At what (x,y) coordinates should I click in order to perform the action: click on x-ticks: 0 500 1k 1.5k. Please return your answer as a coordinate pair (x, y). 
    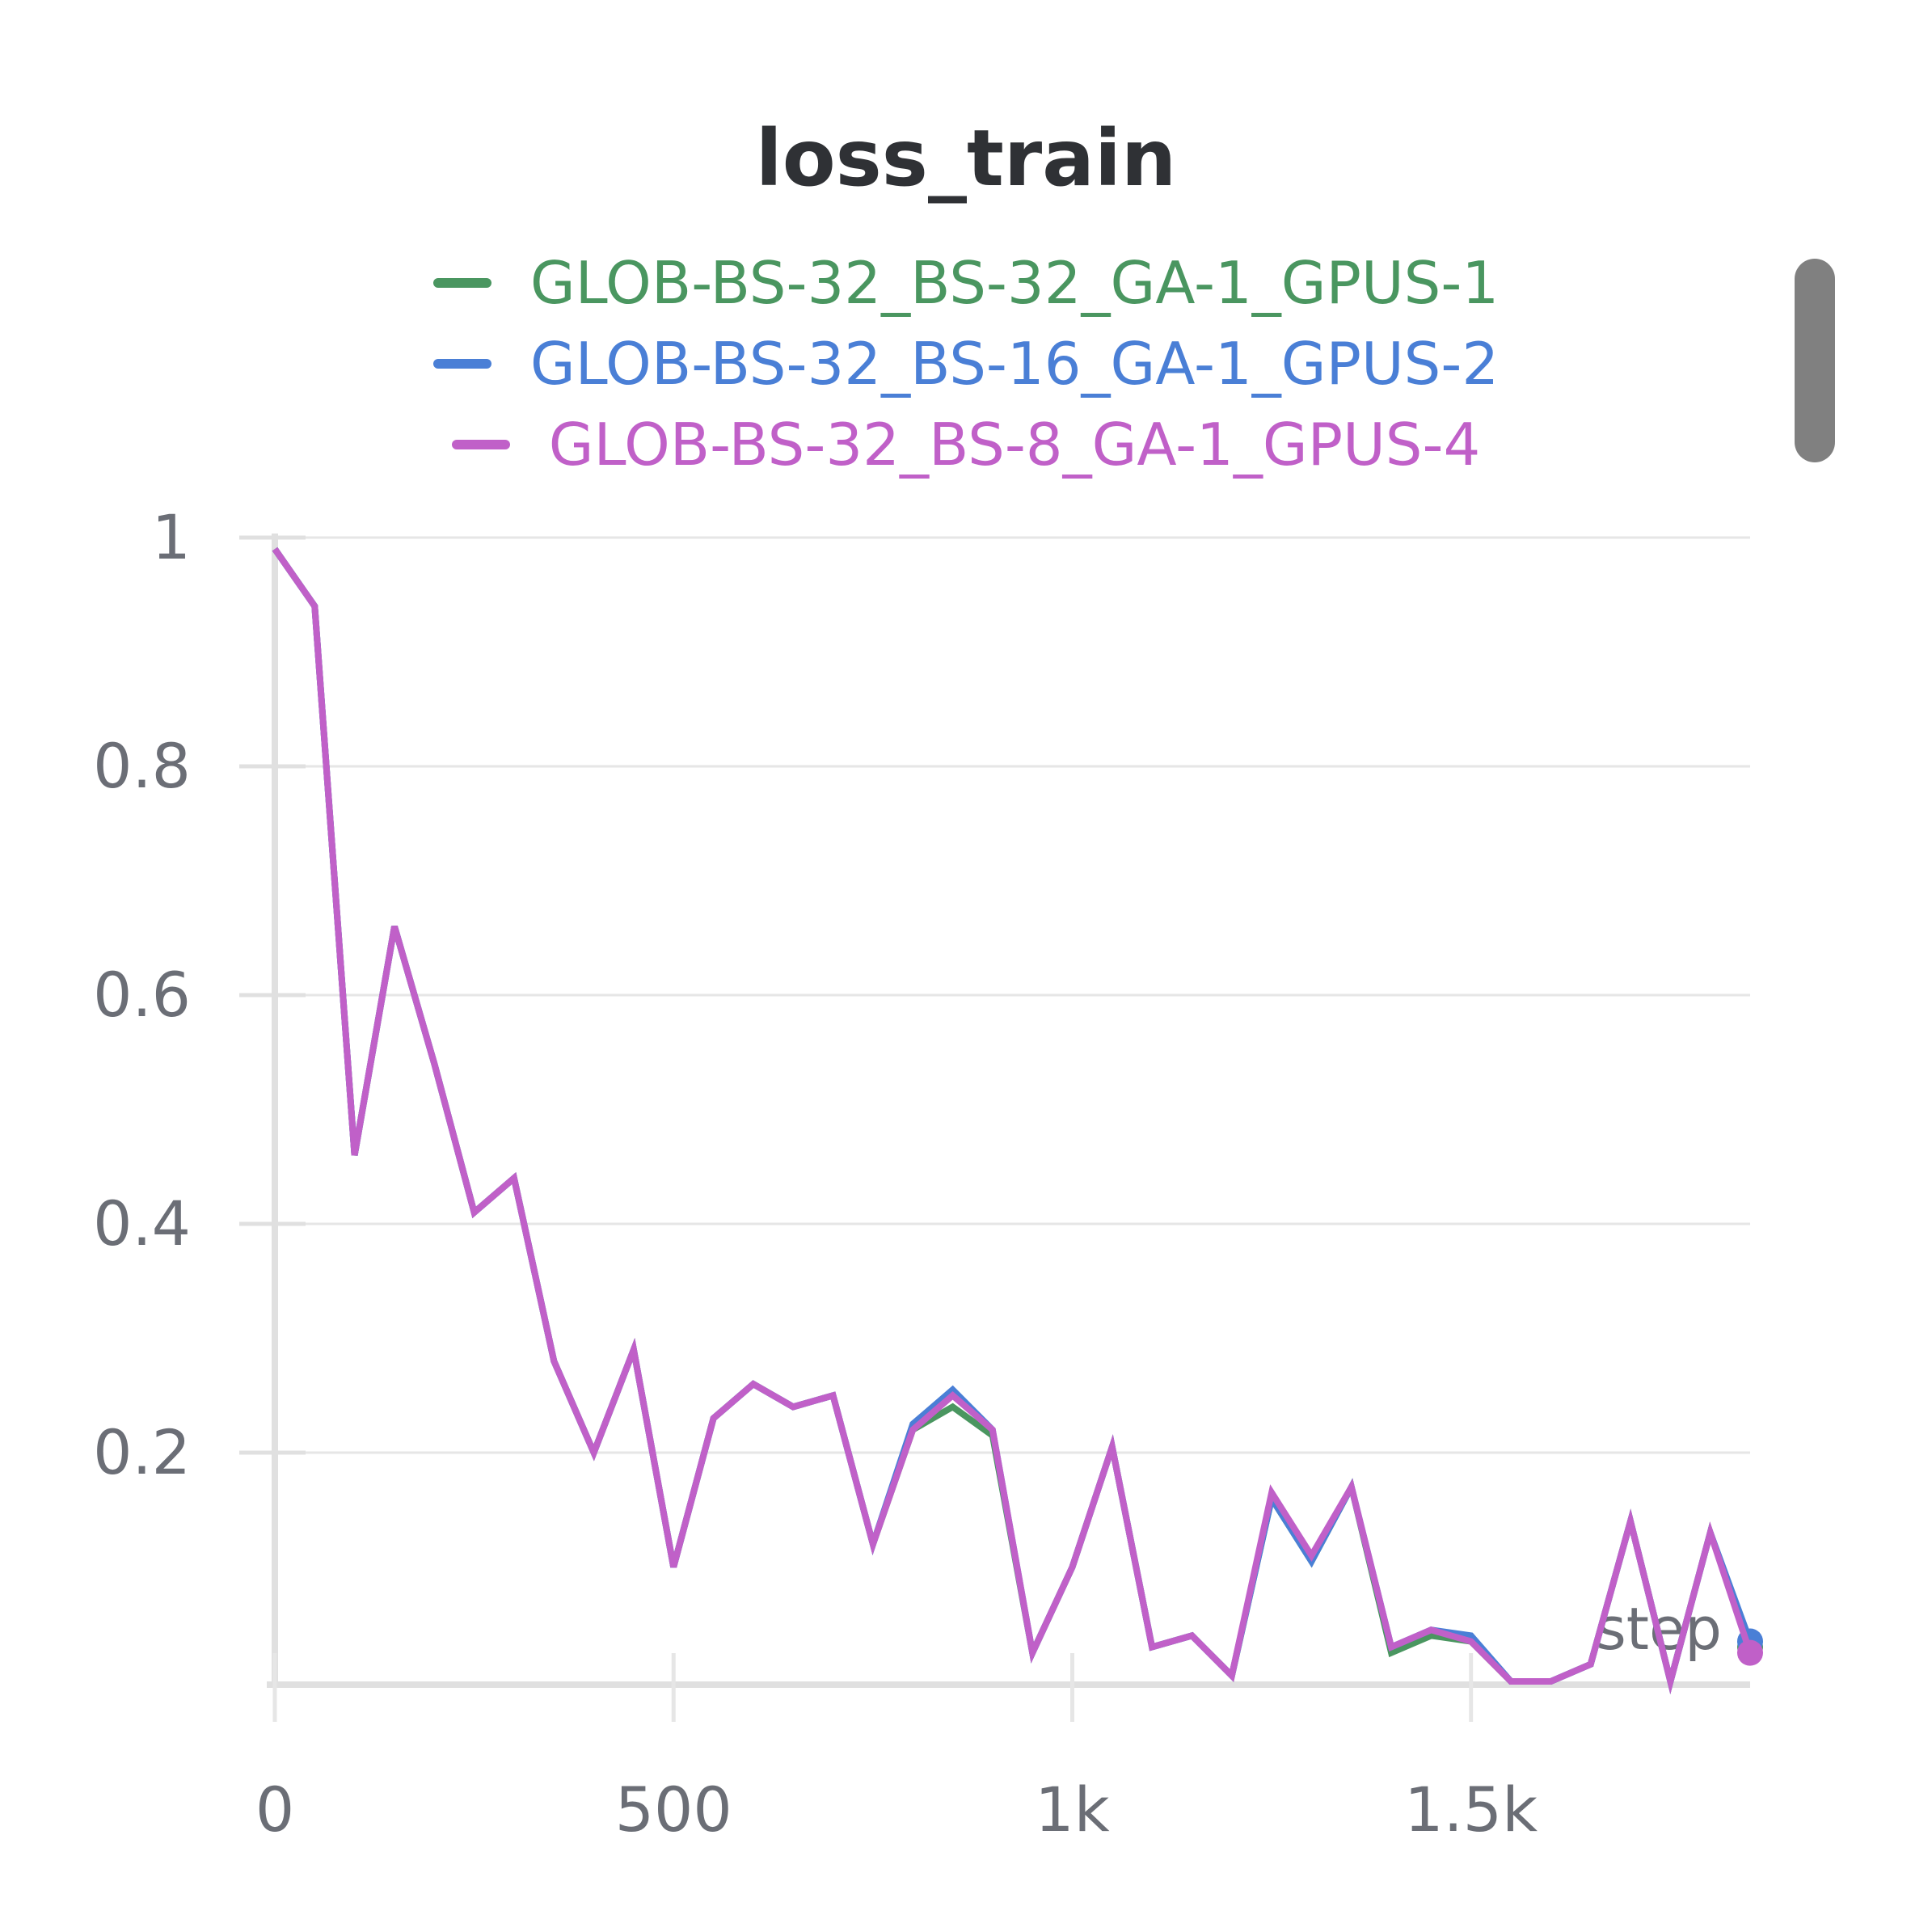
    Looking at the image, I should click on (896, 1749).